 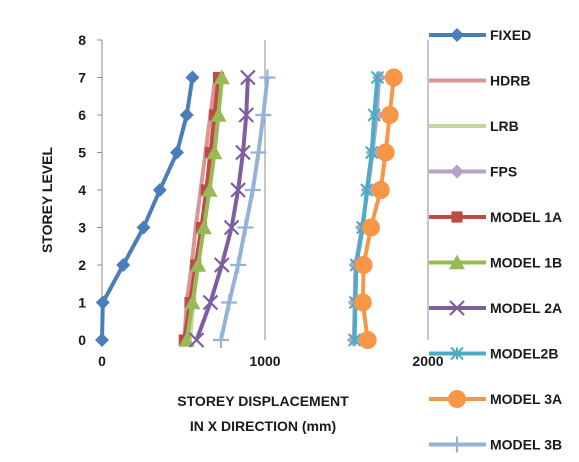 I want to click on legend-label-fps: FPS, so click(x=503, y=172).